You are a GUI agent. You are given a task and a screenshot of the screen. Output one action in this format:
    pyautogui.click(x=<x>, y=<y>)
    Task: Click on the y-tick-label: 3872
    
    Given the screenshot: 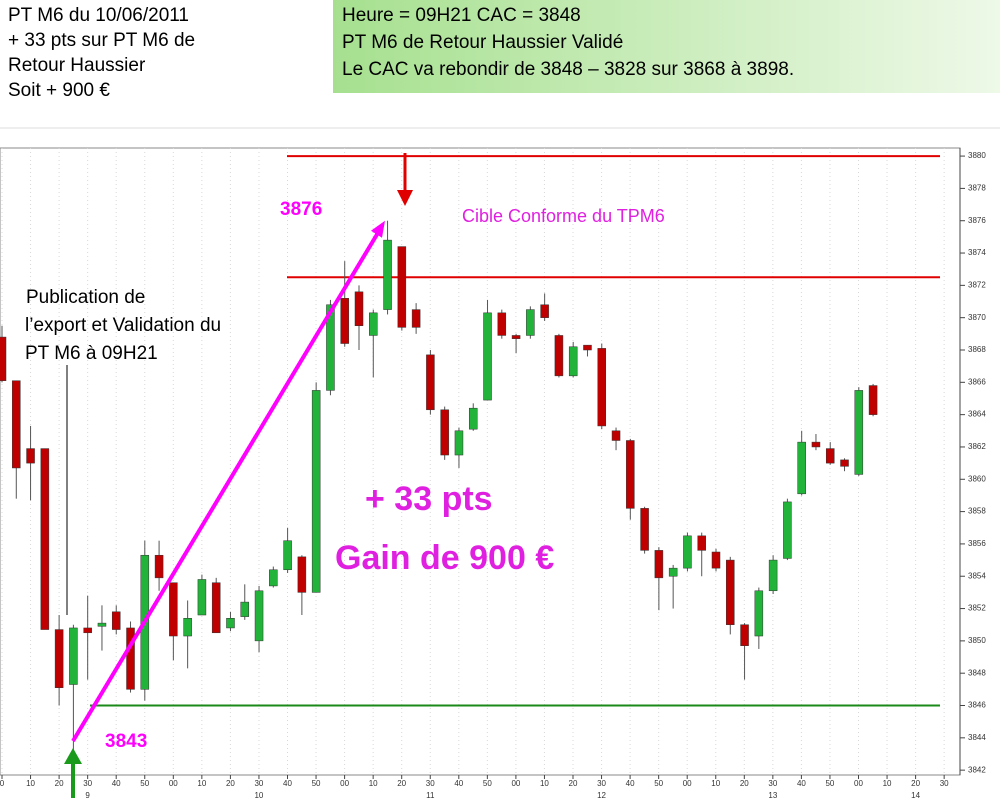 What is the action you would take?
    pyautogui.click(x=977, y=284)
    